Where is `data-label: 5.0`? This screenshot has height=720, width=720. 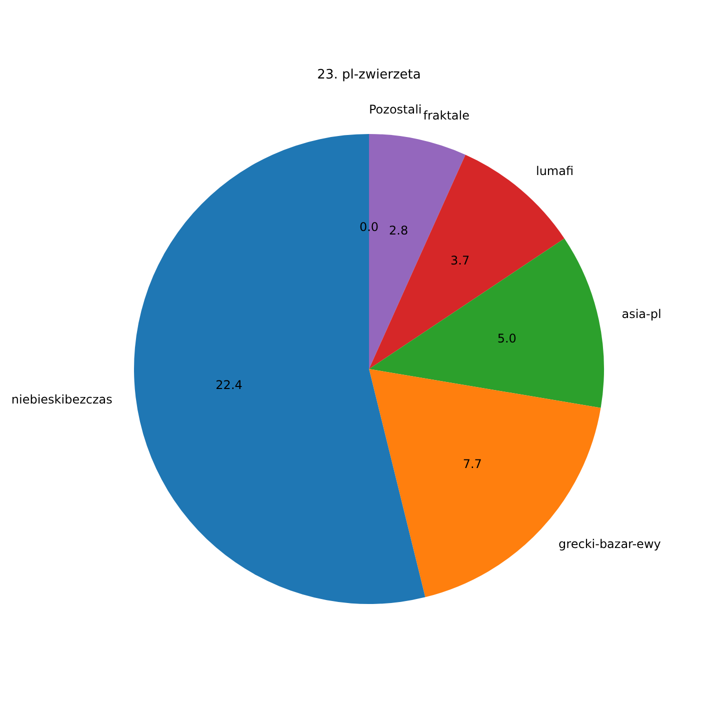 data-label: 5.0 is located at coordinates (506, 339).